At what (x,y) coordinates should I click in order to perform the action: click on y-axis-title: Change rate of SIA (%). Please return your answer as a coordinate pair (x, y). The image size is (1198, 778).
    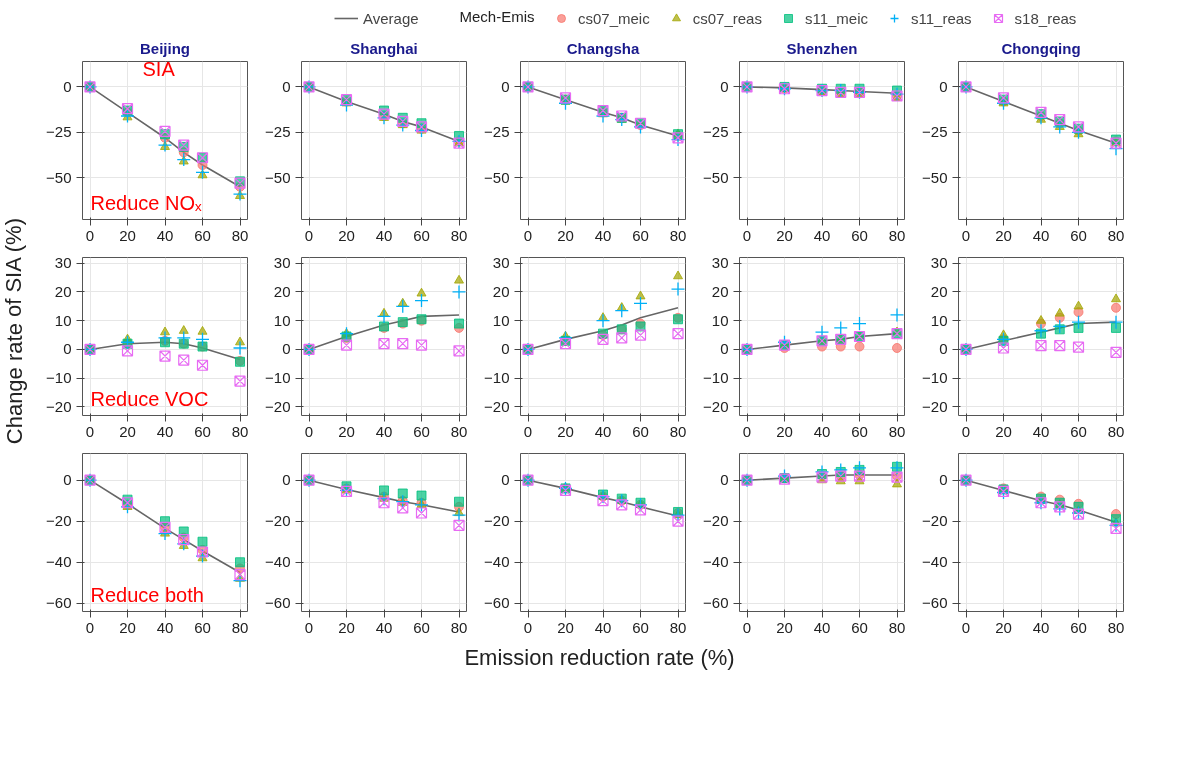
    Looking at the image, I should click on (14, 331).